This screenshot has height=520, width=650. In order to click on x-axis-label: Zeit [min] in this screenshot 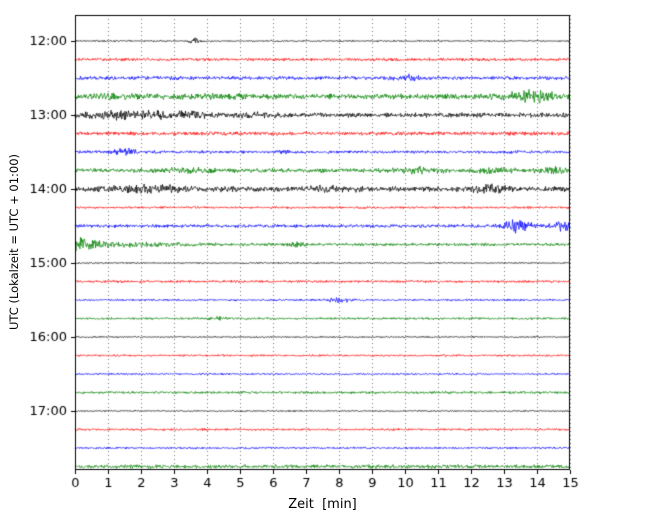, I will do `click(322, 504)`.